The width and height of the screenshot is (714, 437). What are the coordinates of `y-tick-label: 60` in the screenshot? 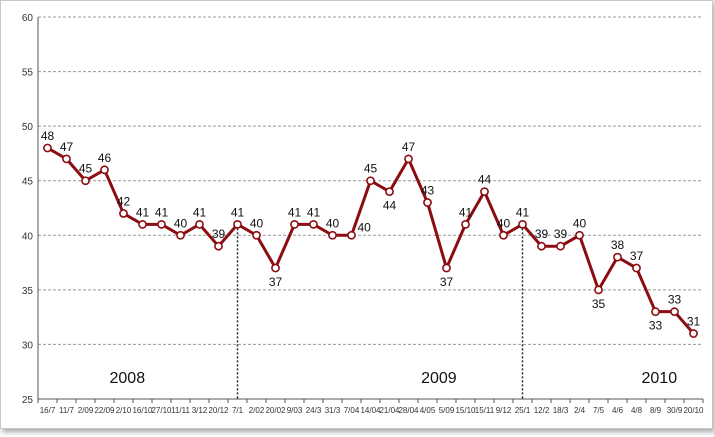 It's located at (28, 18).